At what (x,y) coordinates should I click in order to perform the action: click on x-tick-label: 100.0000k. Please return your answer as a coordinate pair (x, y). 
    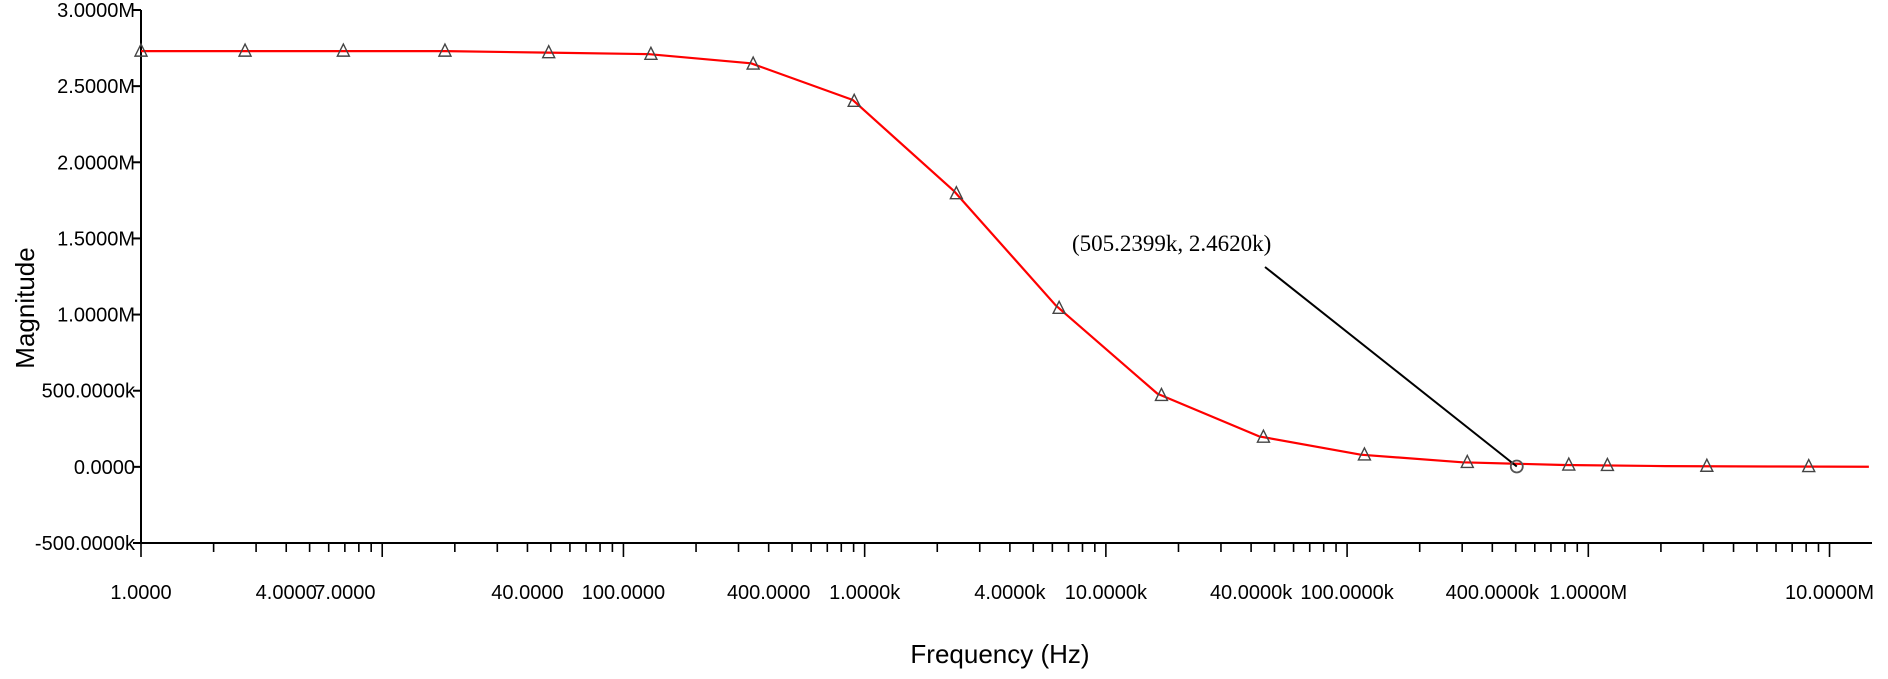
    Looking at the image, I should click on (1347, 593).